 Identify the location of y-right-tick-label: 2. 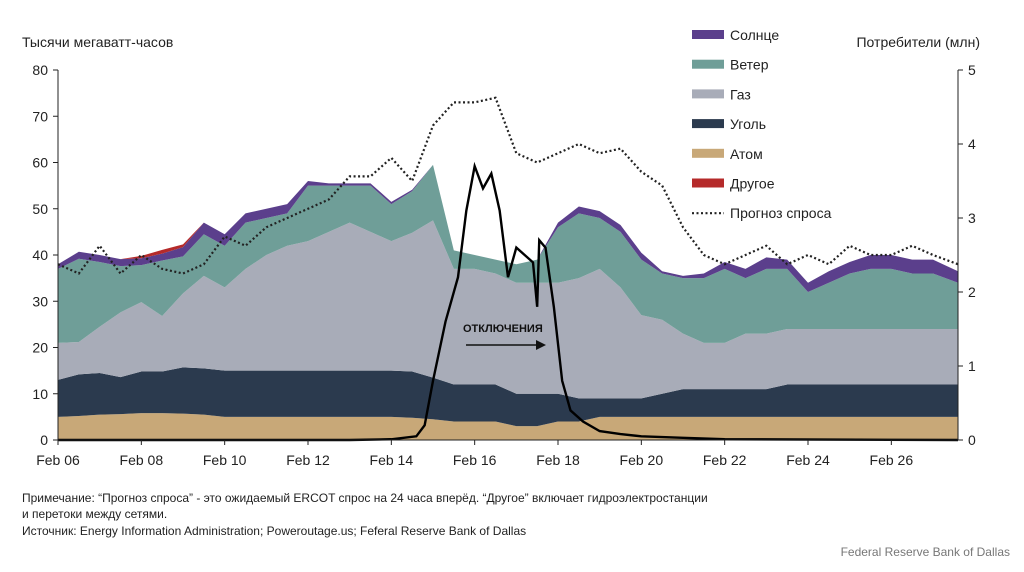
(972, 292).